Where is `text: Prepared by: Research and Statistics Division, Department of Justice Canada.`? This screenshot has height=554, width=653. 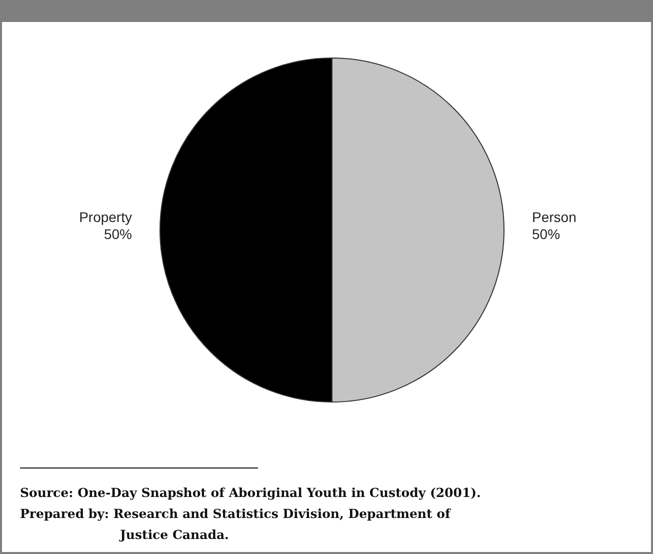
text: Prepared by: Research and Statistics Division, Department of Justice Canada. is located at coordinates (236, 524).